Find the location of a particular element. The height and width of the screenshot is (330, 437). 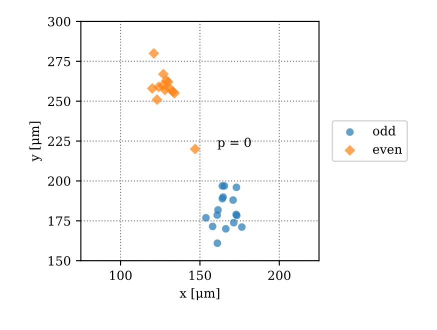

y-axis-title: y [μm] is located at coordinates (35, 142).